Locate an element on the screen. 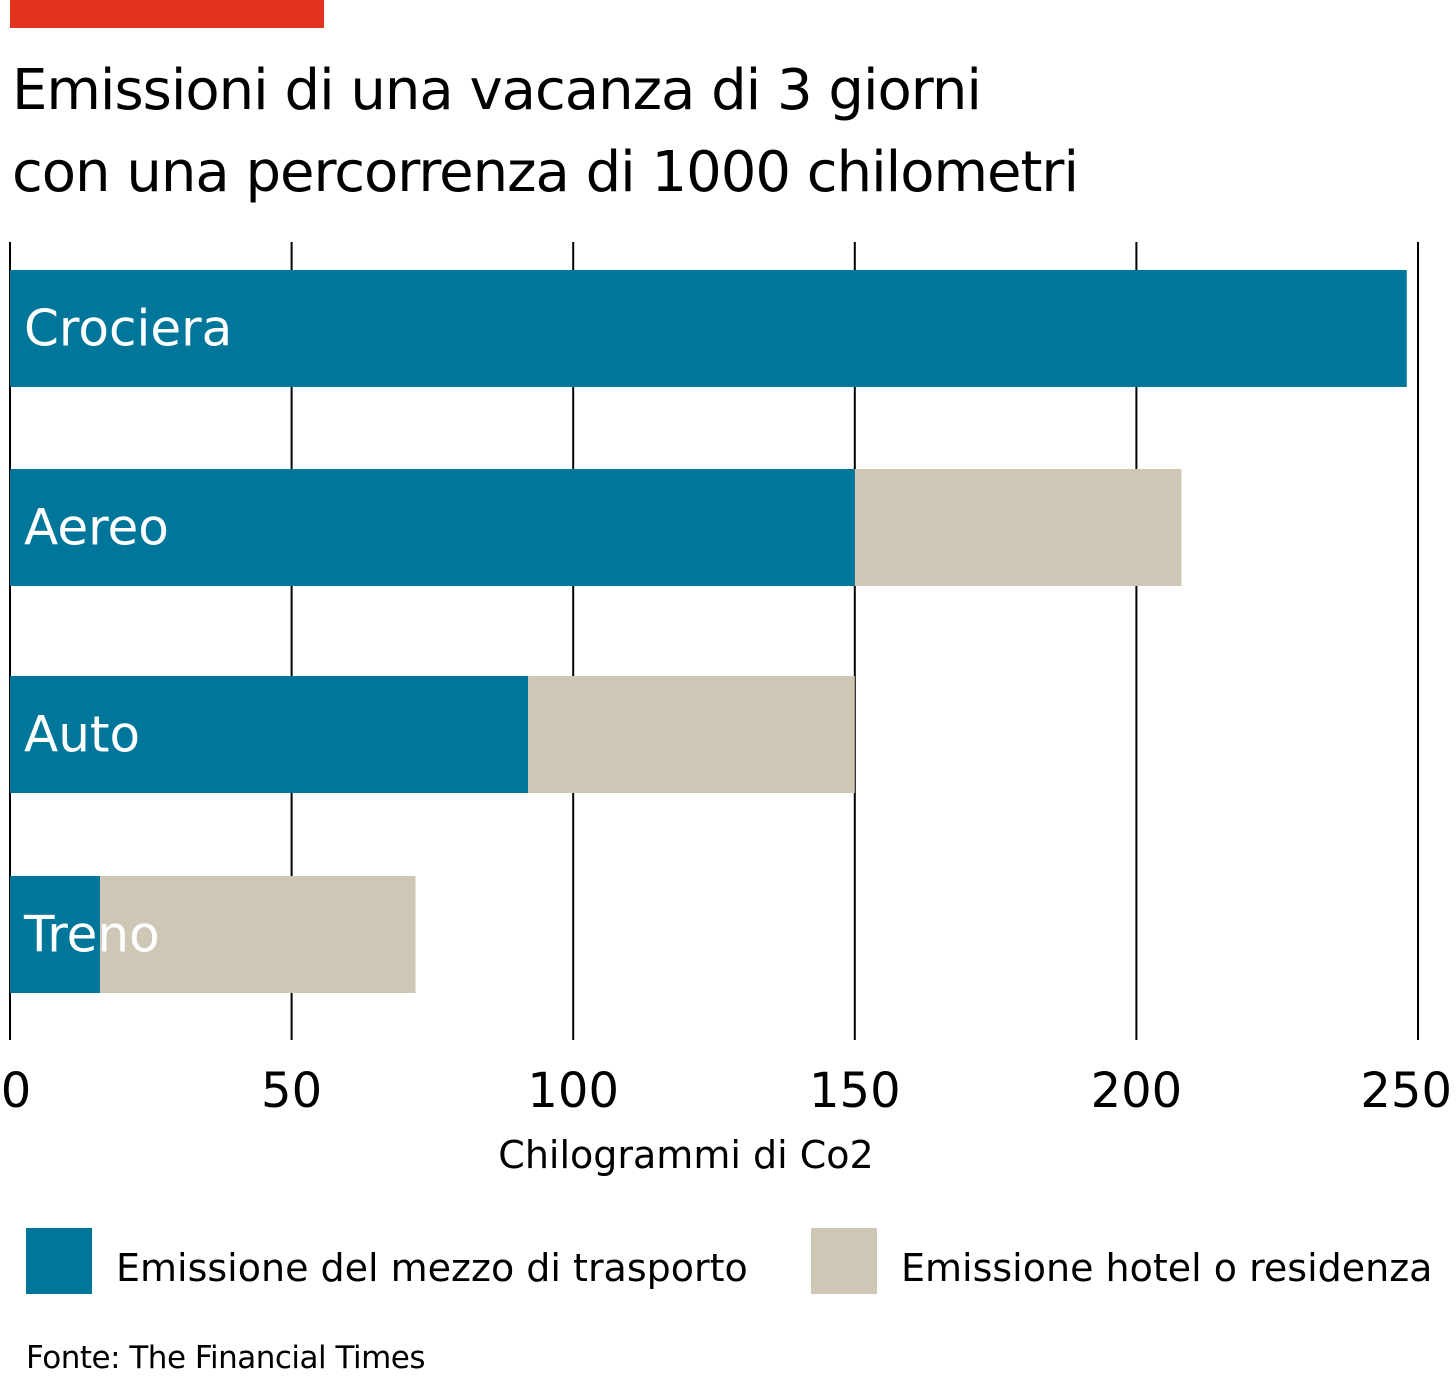 This screenshot has height=1382, width=1456. x-tick-label-200: 200 is located at coordinates (1137, 1091).